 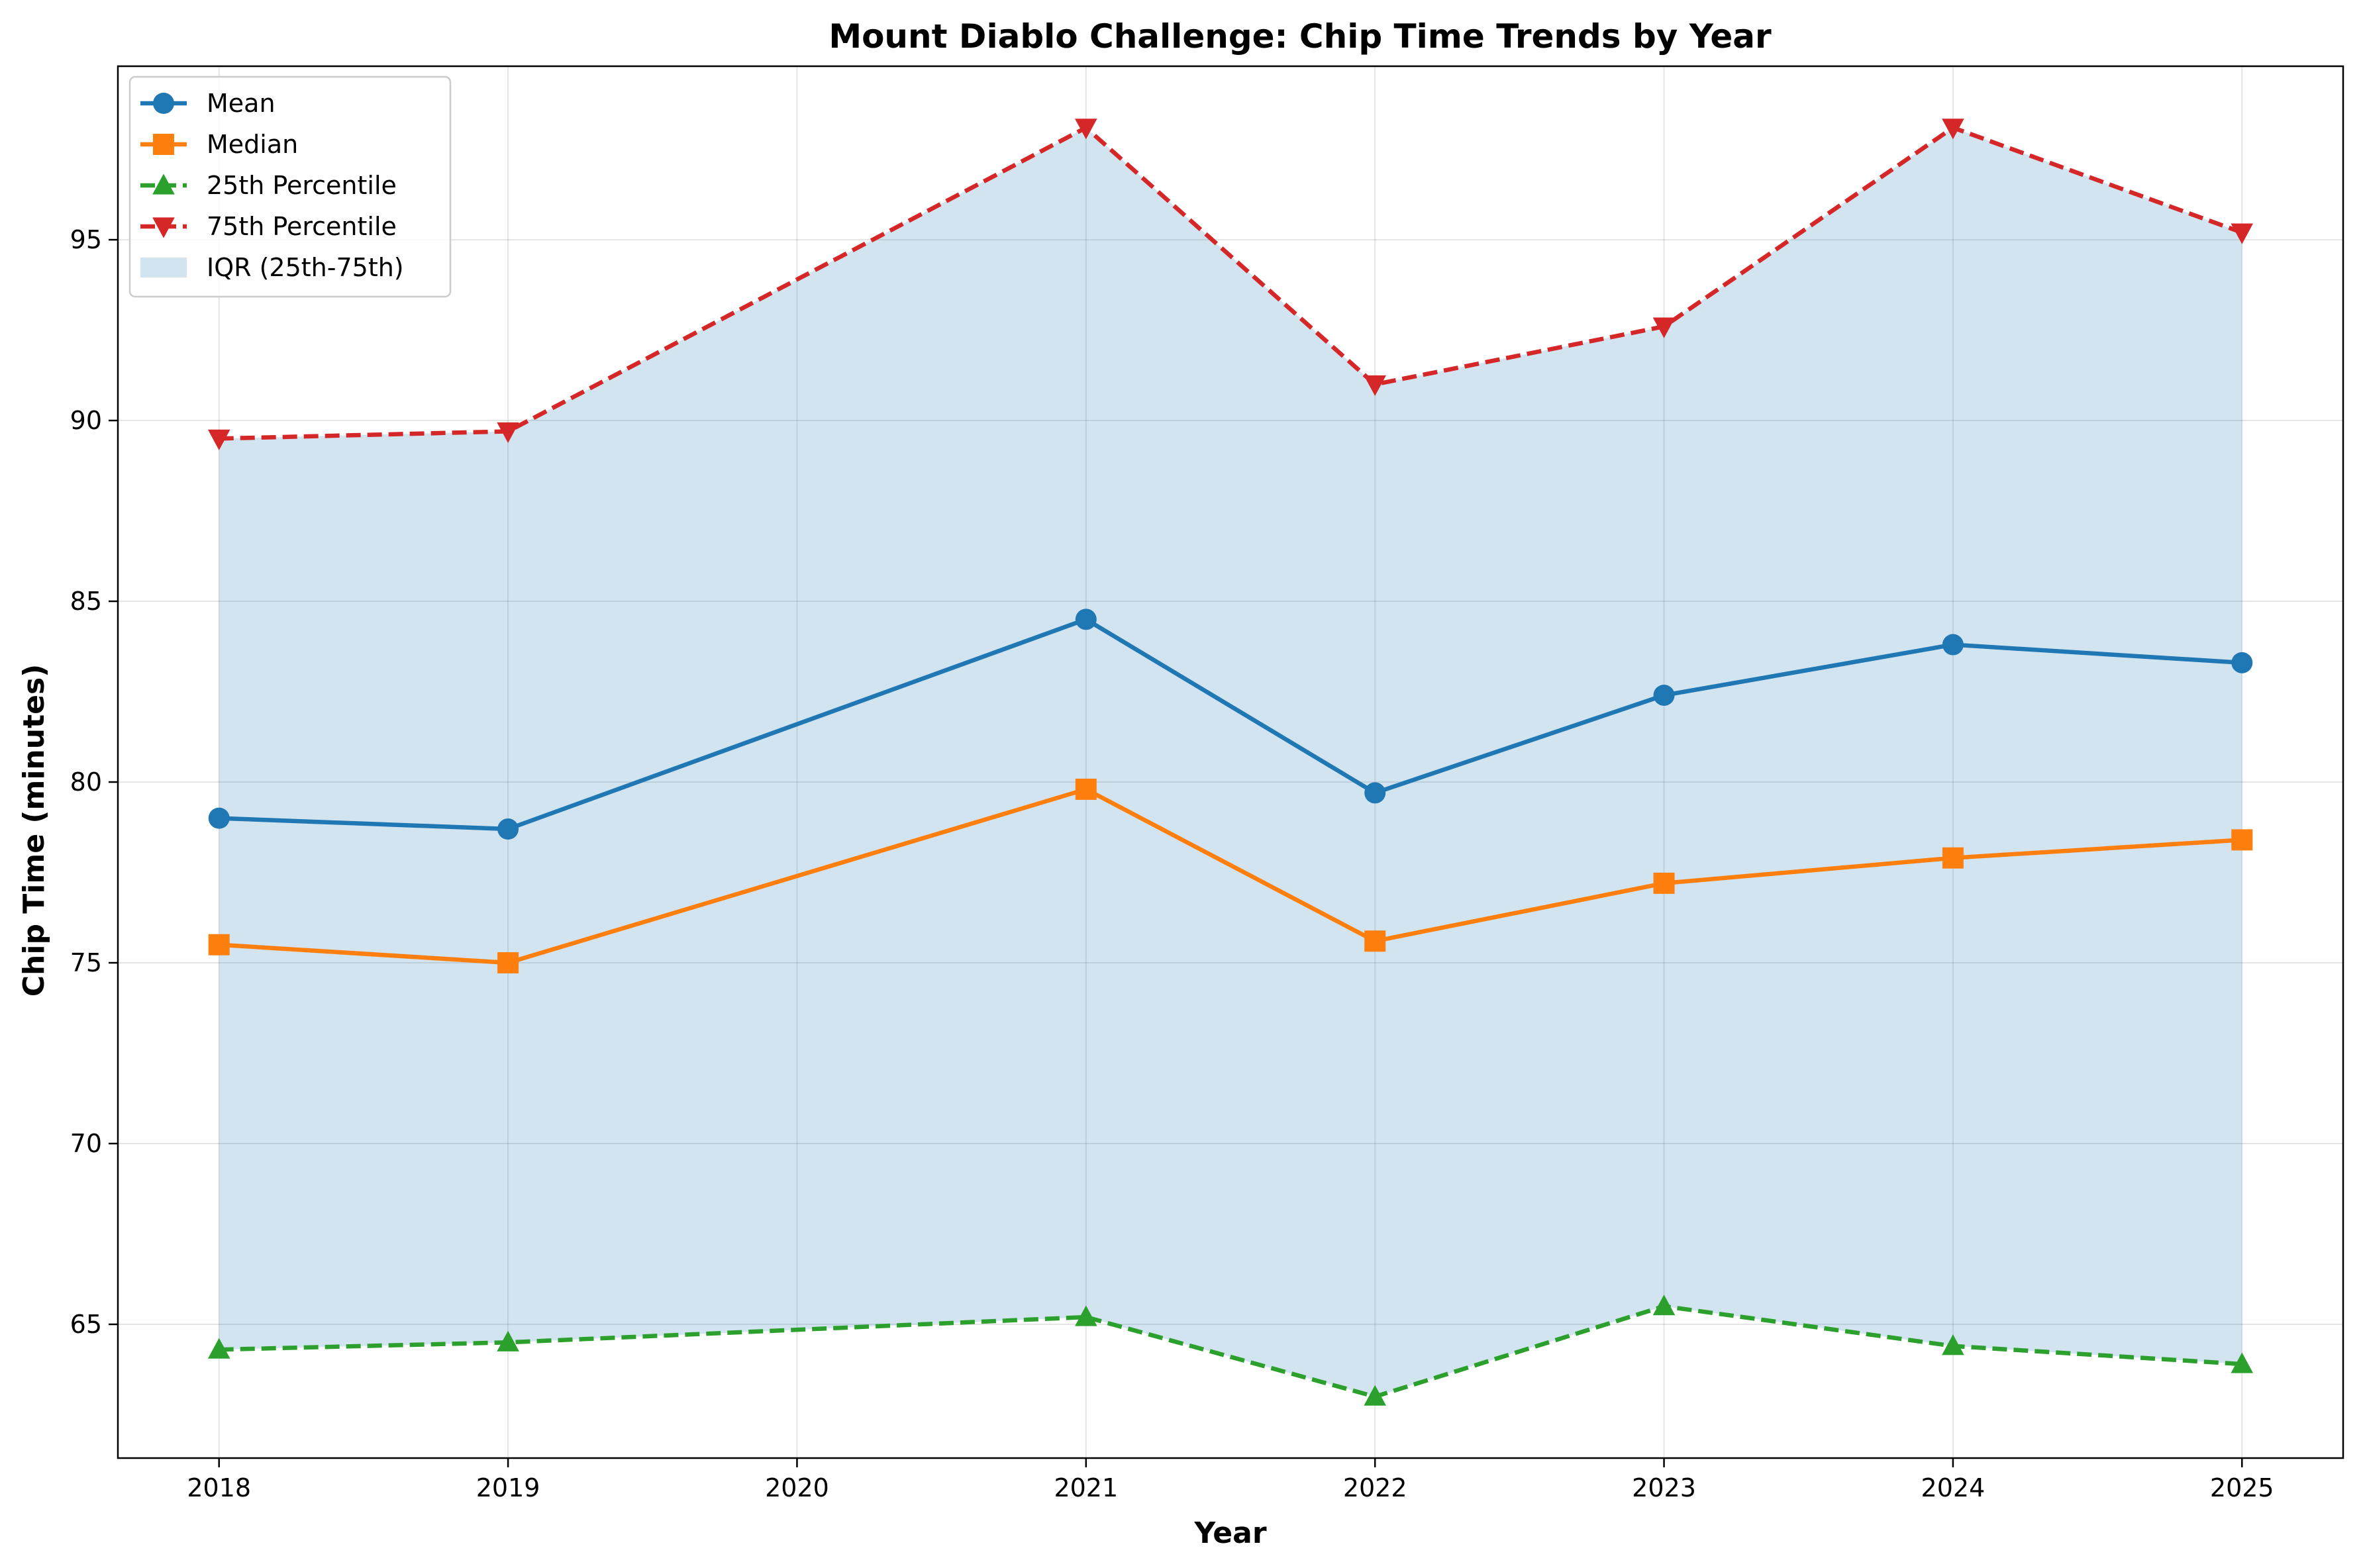 What do you see at coordinates (86, 1324) in the screenshot?
I see `y-tick-label: 65` at bounding box center [86, 1324].